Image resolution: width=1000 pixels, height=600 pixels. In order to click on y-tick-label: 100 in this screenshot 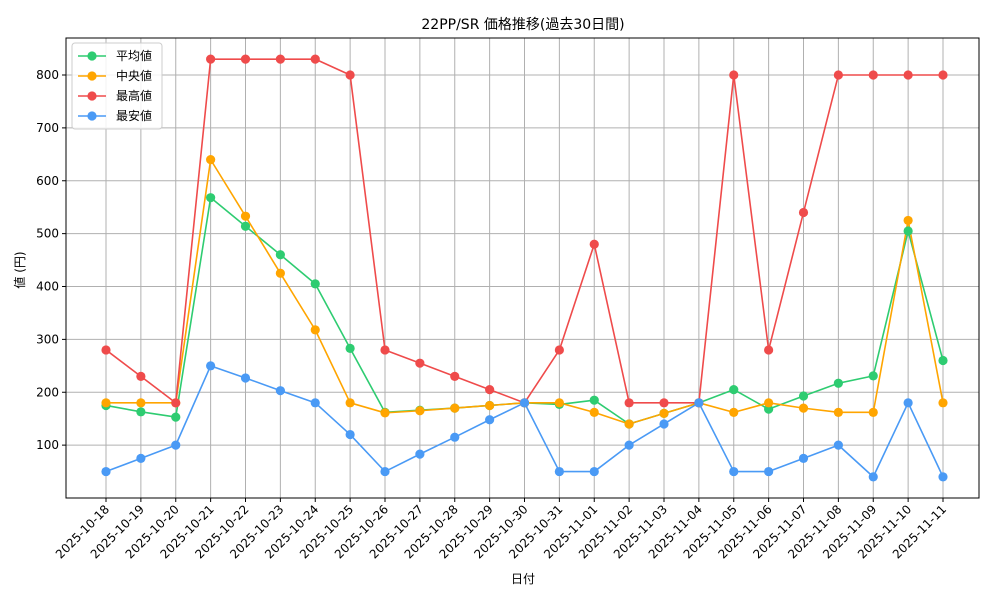, I will do `click(47, 445)`.